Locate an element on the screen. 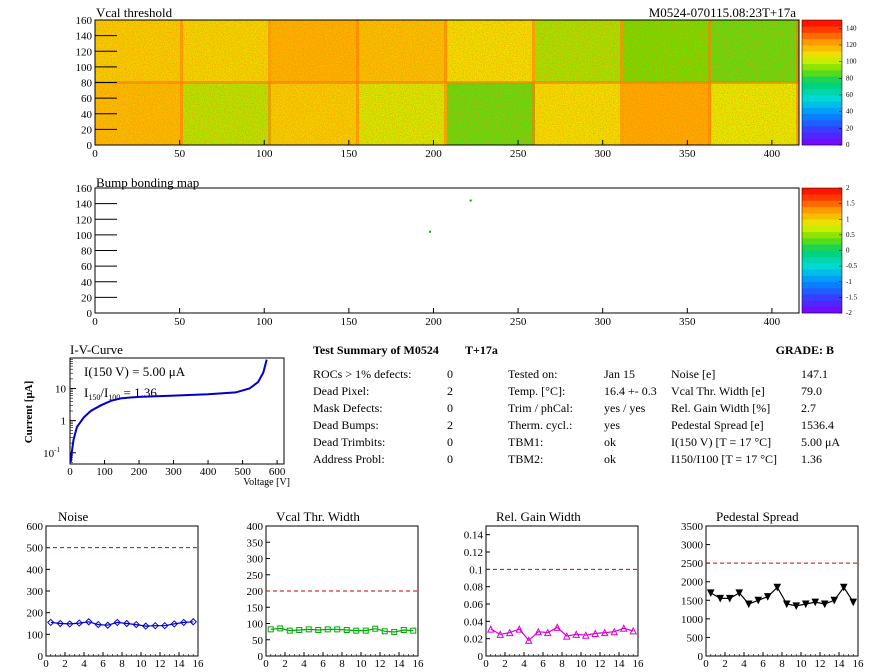 The width and height of the screenshot is (896, 672). summary-chart-y-tick: 0 is located at coordinates (41, 657).